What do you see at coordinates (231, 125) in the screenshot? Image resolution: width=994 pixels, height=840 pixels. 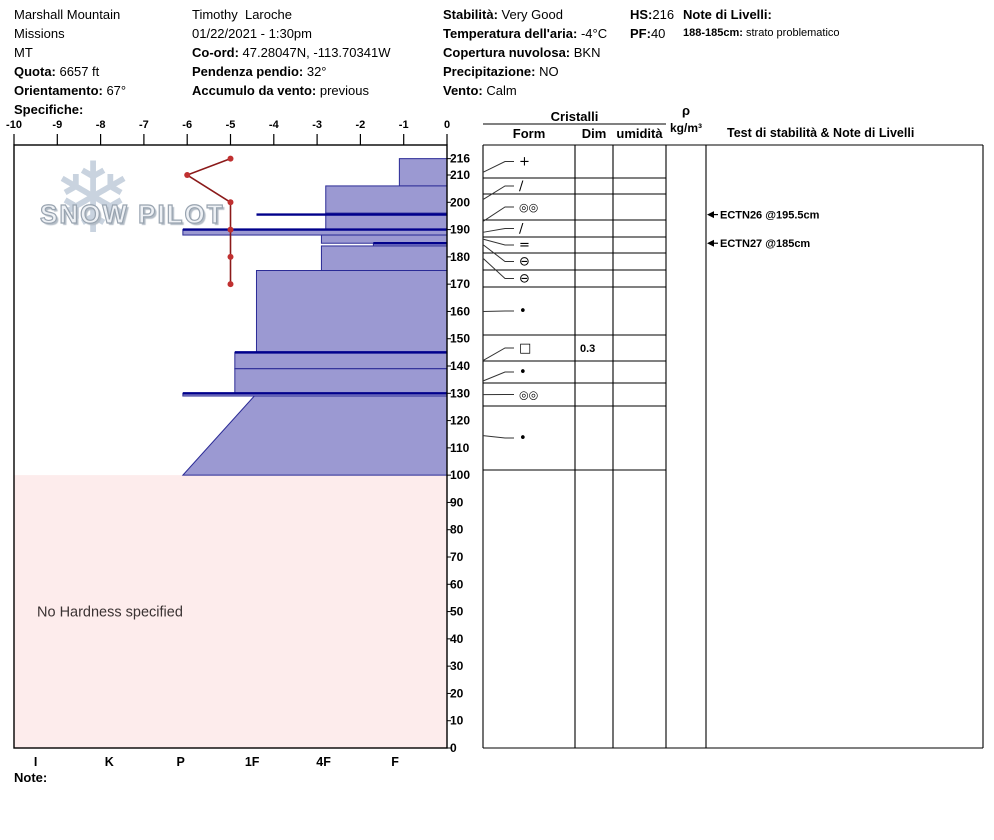 I see `hardness-axis-tick-label: -5` at bounding box center [231, 125].